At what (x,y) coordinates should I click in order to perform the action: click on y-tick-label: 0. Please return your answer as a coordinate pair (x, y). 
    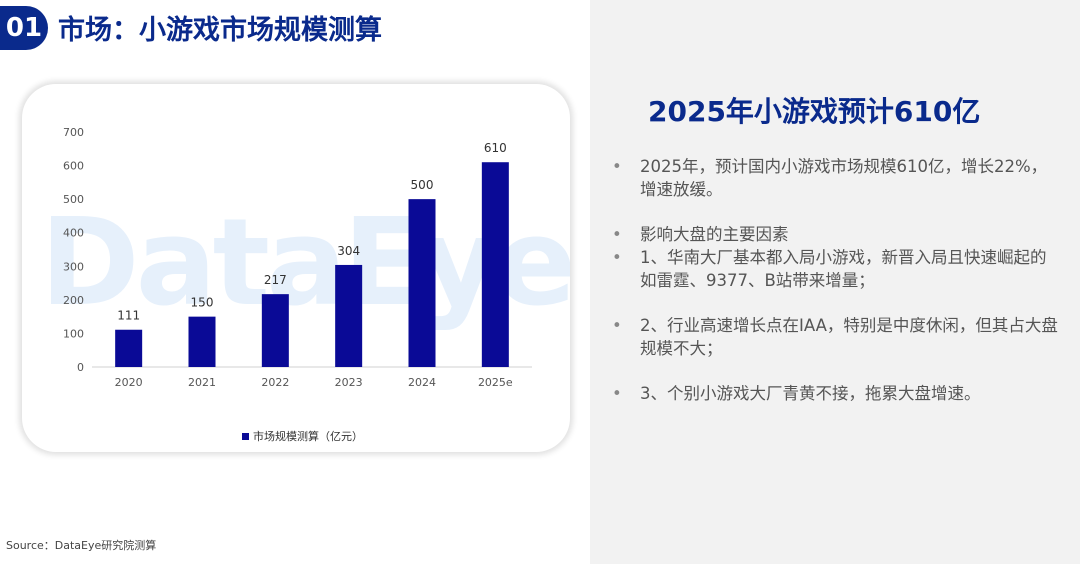
    Looking at the image, I should click on (80, 367).